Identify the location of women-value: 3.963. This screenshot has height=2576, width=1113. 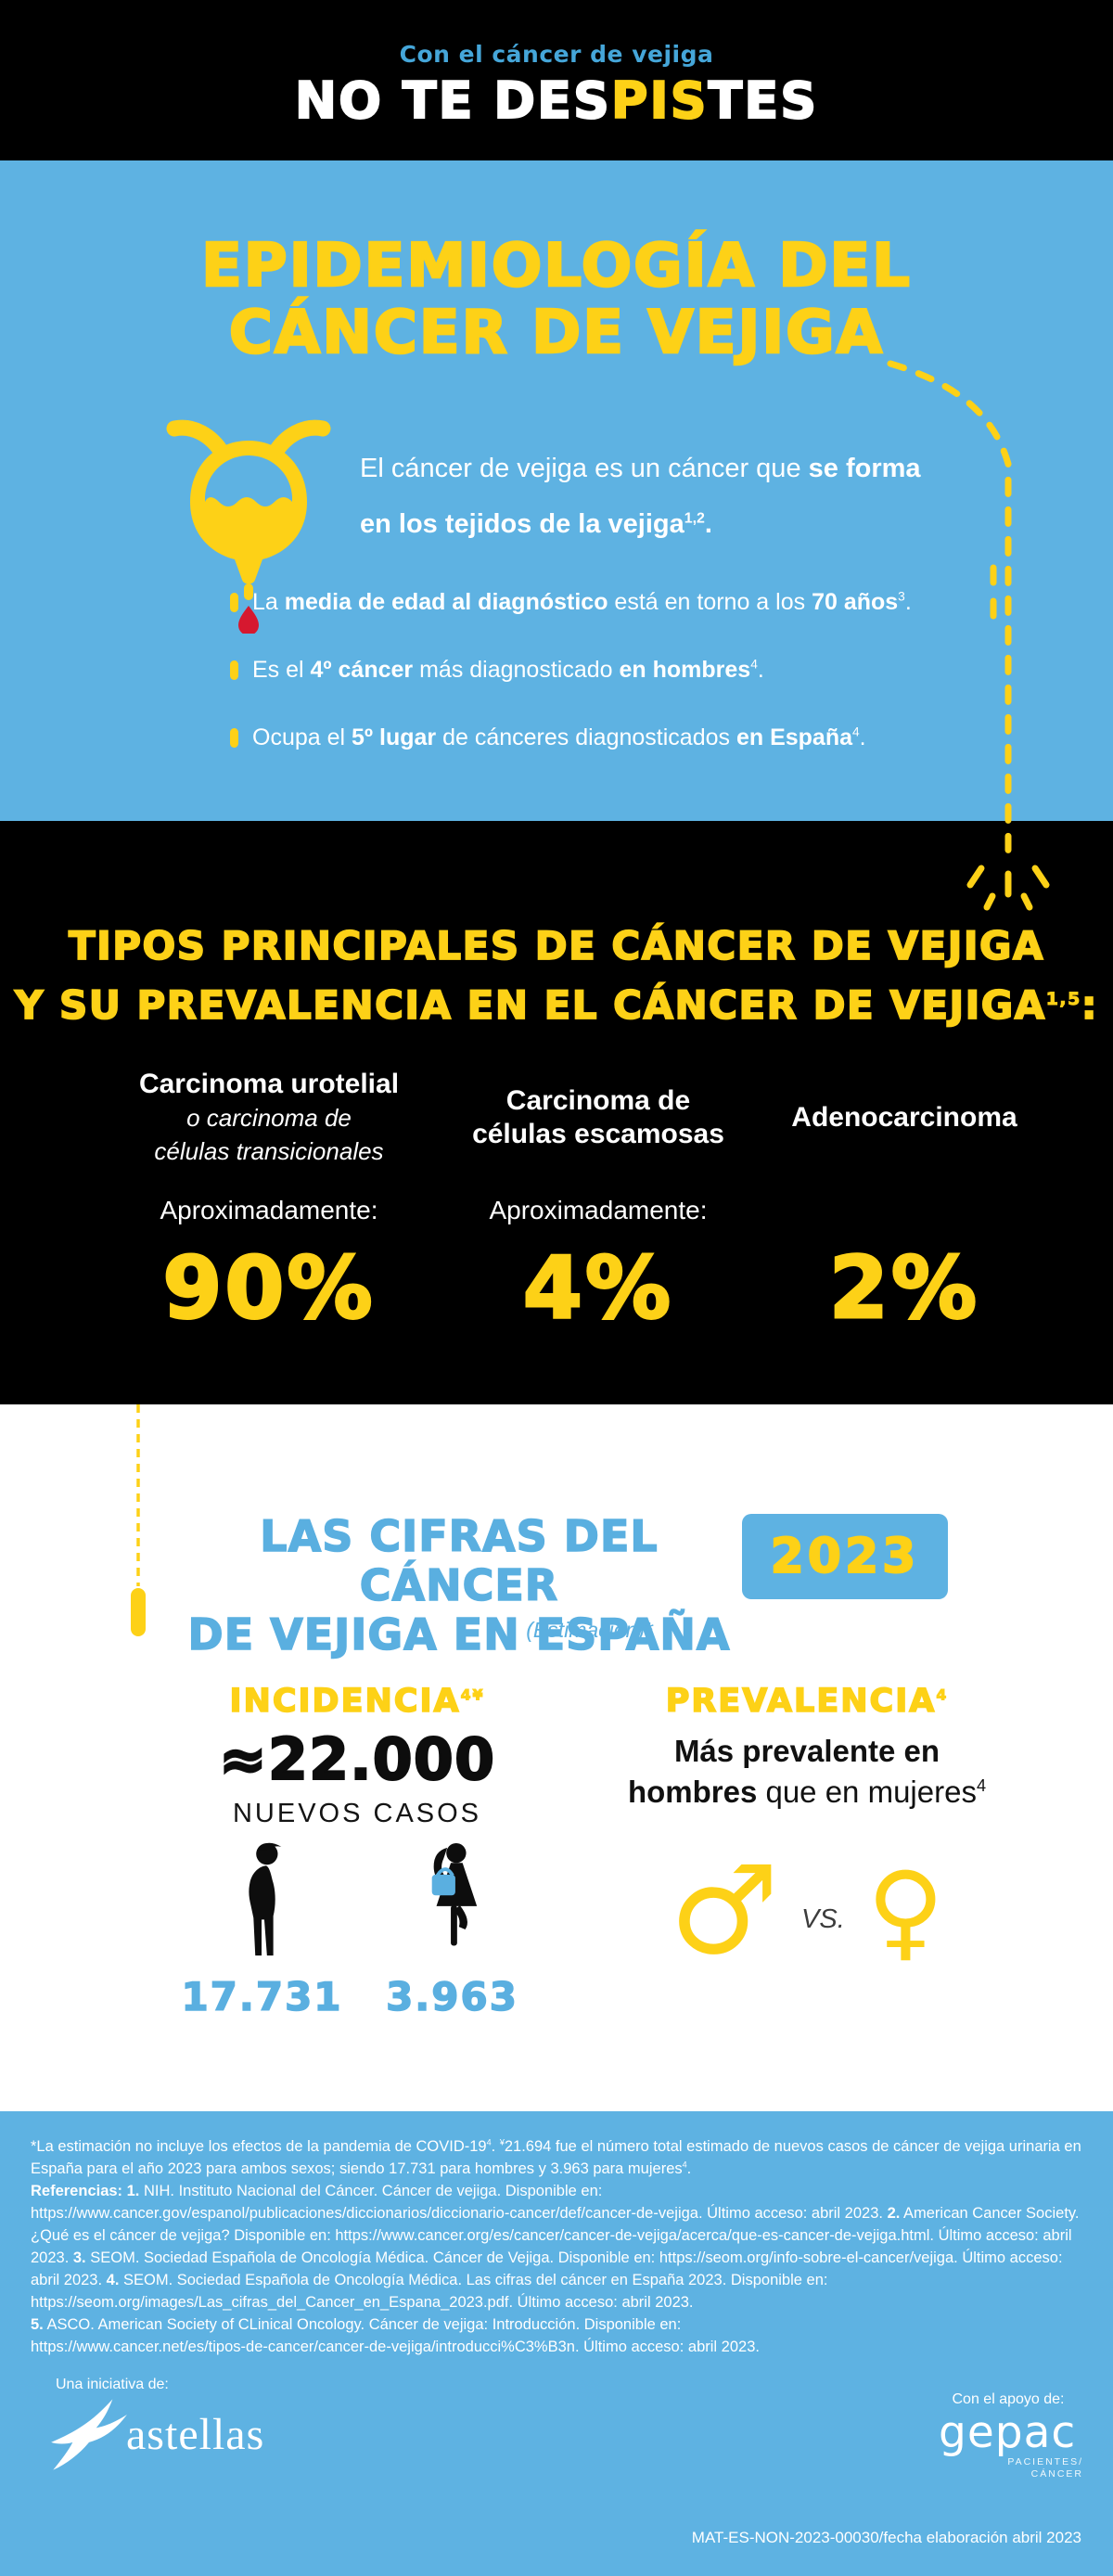
(451, 1996).